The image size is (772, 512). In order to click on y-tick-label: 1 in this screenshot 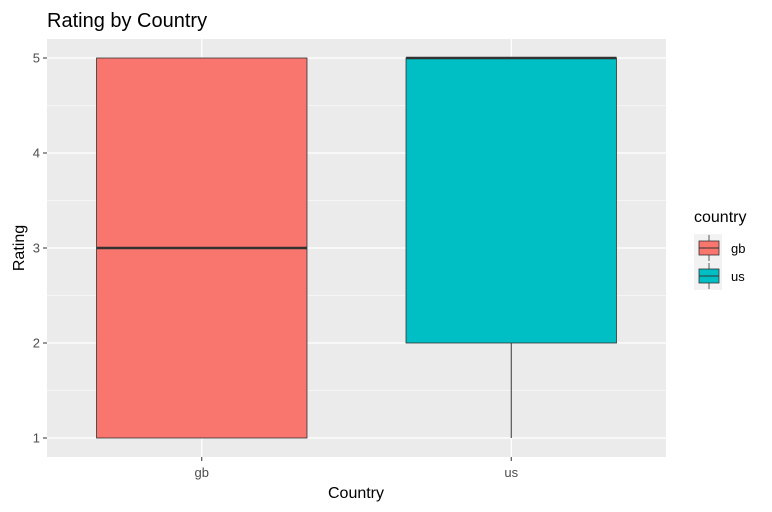, I will do `click(36, 438)`.